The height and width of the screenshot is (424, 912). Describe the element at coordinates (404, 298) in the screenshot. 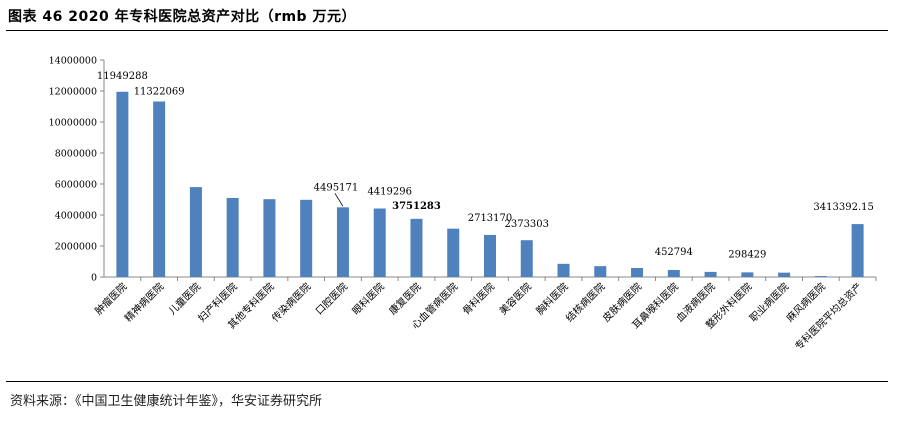

I see `x-category-label: 康复医院` at that location.